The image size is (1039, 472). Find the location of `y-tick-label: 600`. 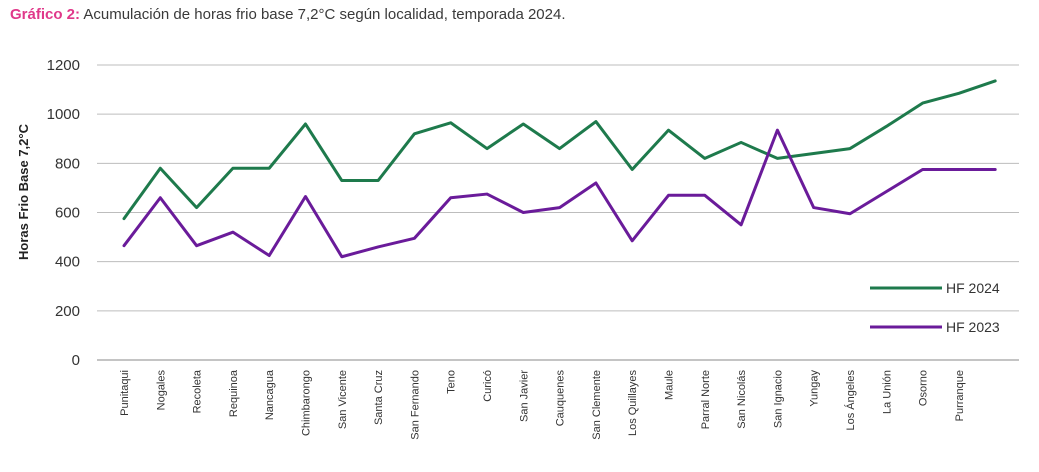

y-tick-label: 600 is located at coordinates (67, 213).